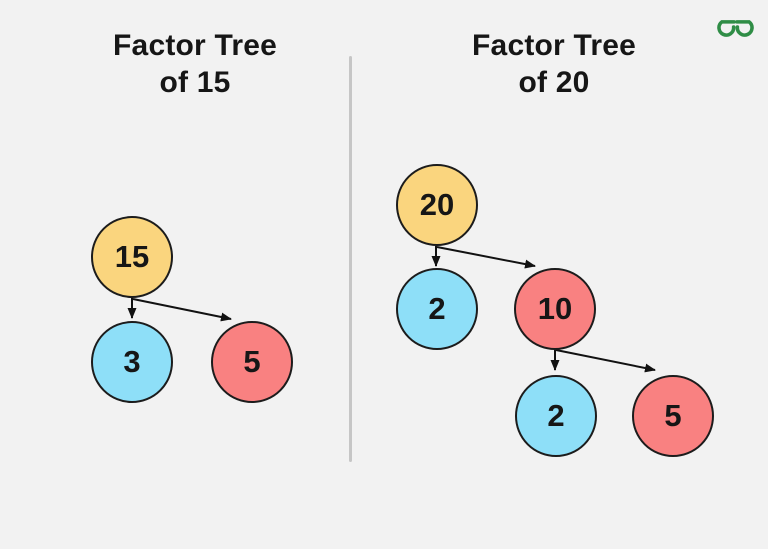 The width and height of the screenshot is (768, 549). What do you see at coordinates (195, 64) in the screenshot?
I see `left-tree-title: Factor Tree of 15` at bounding box center [195, 64].